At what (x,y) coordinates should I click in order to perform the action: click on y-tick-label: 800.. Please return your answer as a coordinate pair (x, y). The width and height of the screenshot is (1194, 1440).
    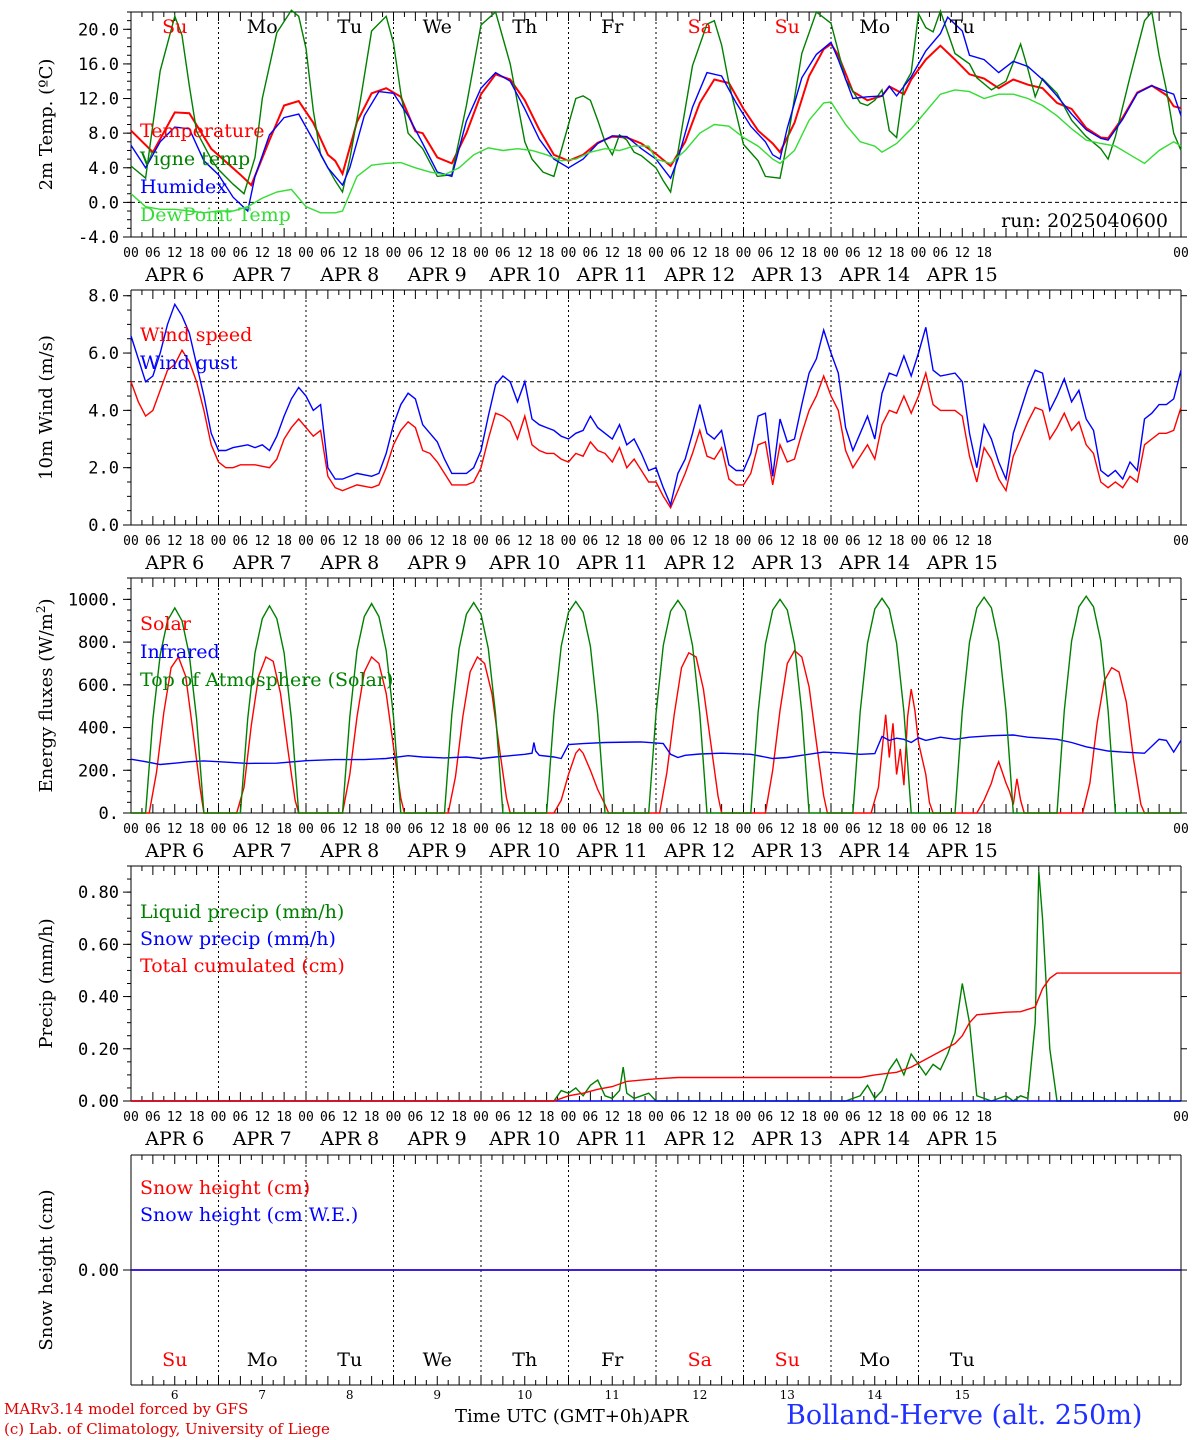
    Looking at the image, I should click on (98, 643).